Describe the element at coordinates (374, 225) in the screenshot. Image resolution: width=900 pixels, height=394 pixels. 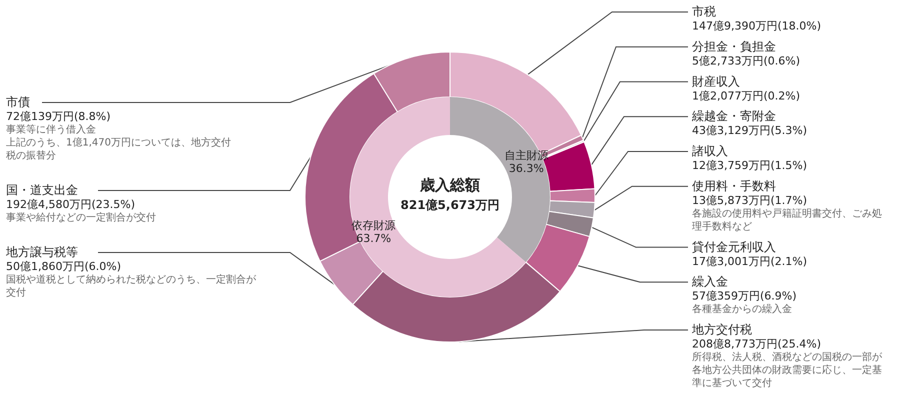
I see `slice-label: 依存財源` at that location.